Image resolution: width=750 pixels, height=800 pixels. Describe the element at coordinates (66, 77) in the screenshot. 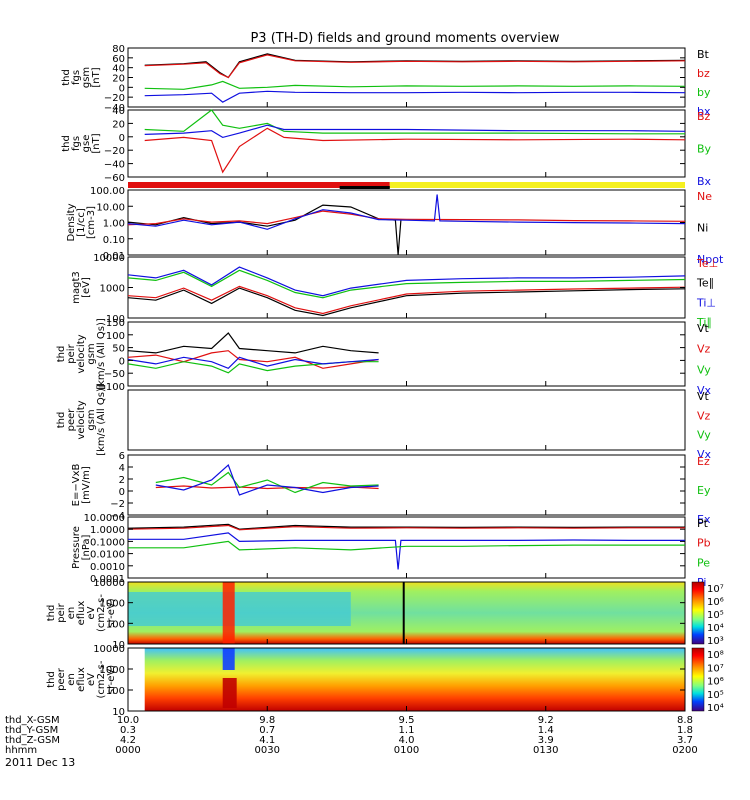

I see `y-axis-label-line-fgs_gsm-0: thd` at that location.